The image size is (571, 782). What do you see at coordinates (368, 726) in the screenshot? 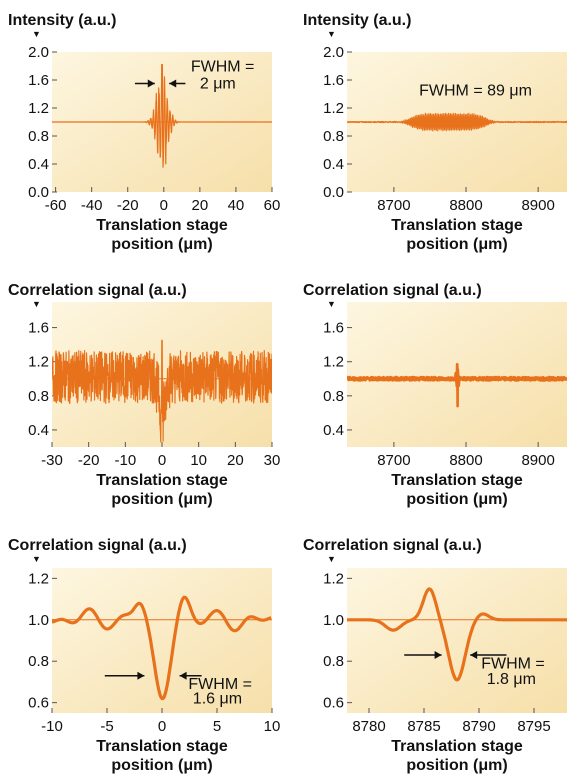
I see `x-tick-label: 8780` at bounding box center [368, 726].